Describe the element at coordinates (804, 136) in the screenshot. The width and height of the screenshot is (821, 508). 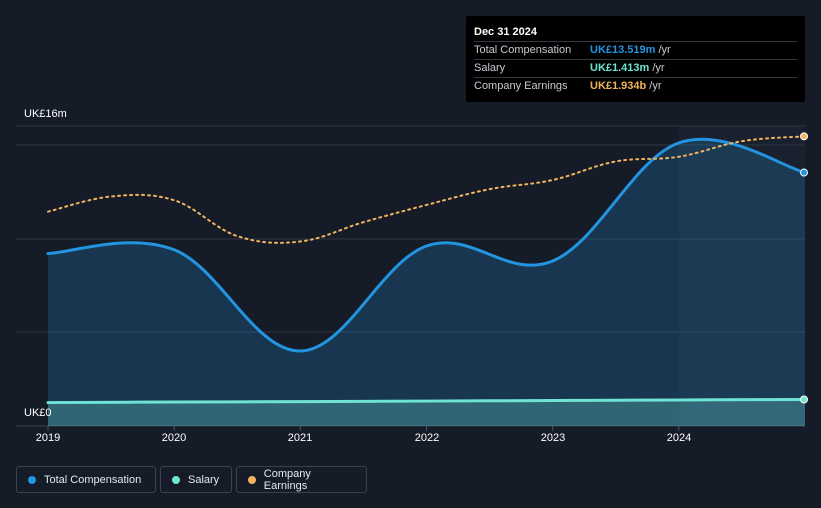
I see `company-earnings-end-marker` at that location.